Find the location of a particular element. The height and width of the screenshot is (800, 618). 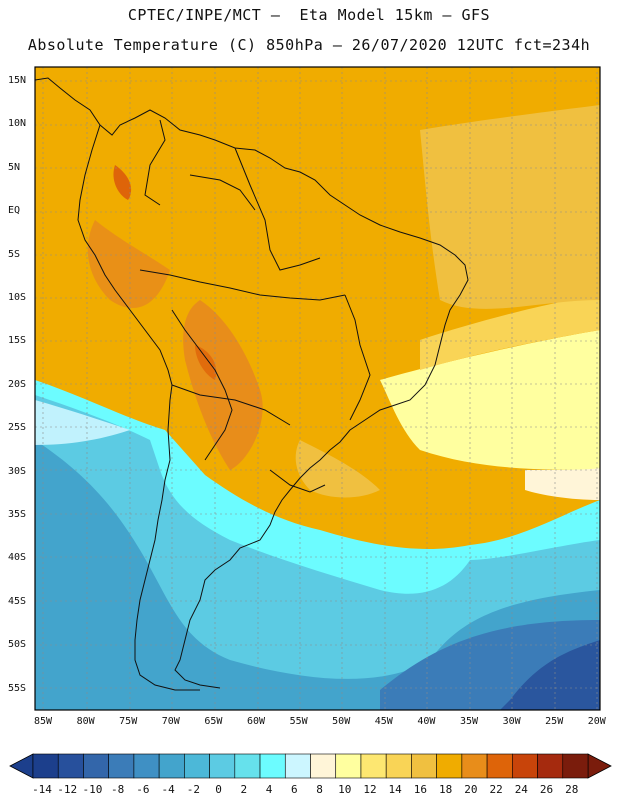

lat-label: 50S is located at coordinates (17, 645).